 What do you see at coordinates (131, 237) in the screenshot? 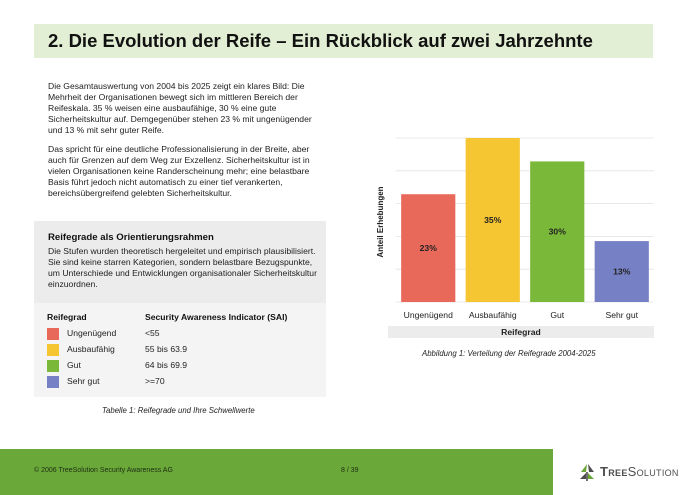
I see `info-box-heading: Reifegrade als Orientierungsrahmen` at bounding box center [131, 237].